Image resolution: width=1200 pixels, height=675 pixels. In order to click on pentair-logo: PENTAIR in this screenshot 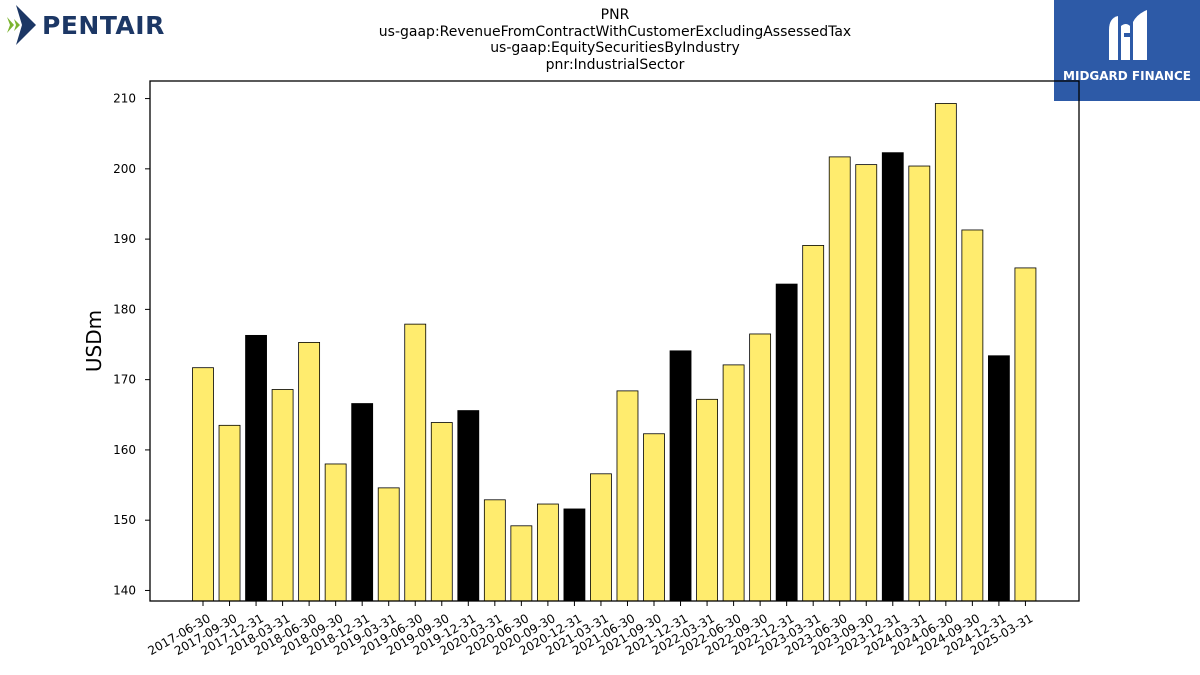, I will do `click(89, 26)`.